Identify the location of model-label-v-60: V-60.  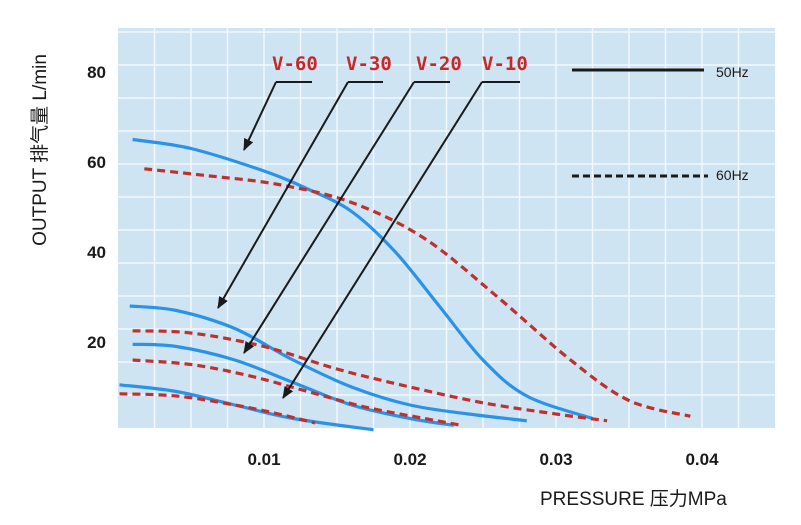
(295, 64).